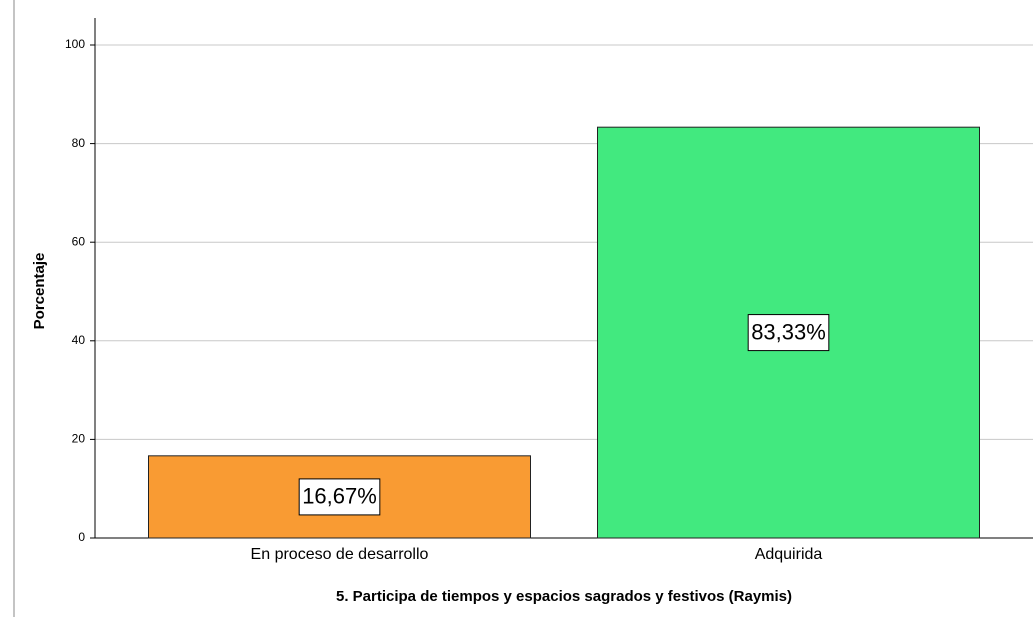 This screenshot has height=617, width=1033. What do you see at coordinates (789, 554) in the screenshot?
I see `x-tick-label: Adquirida` at bounding box center [789, 554].